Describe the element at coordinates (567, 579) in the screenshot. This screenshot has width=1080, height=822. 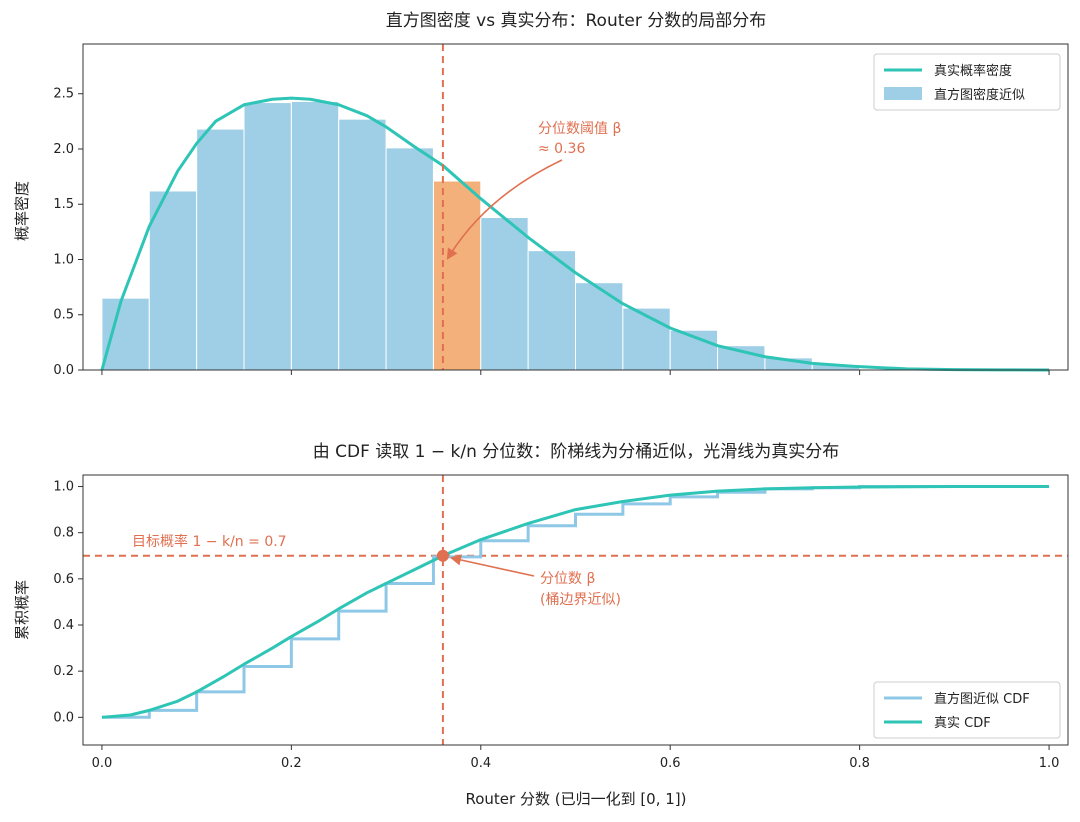
I see `quantile-point-annotation-line1: 分位数 β` at that location.